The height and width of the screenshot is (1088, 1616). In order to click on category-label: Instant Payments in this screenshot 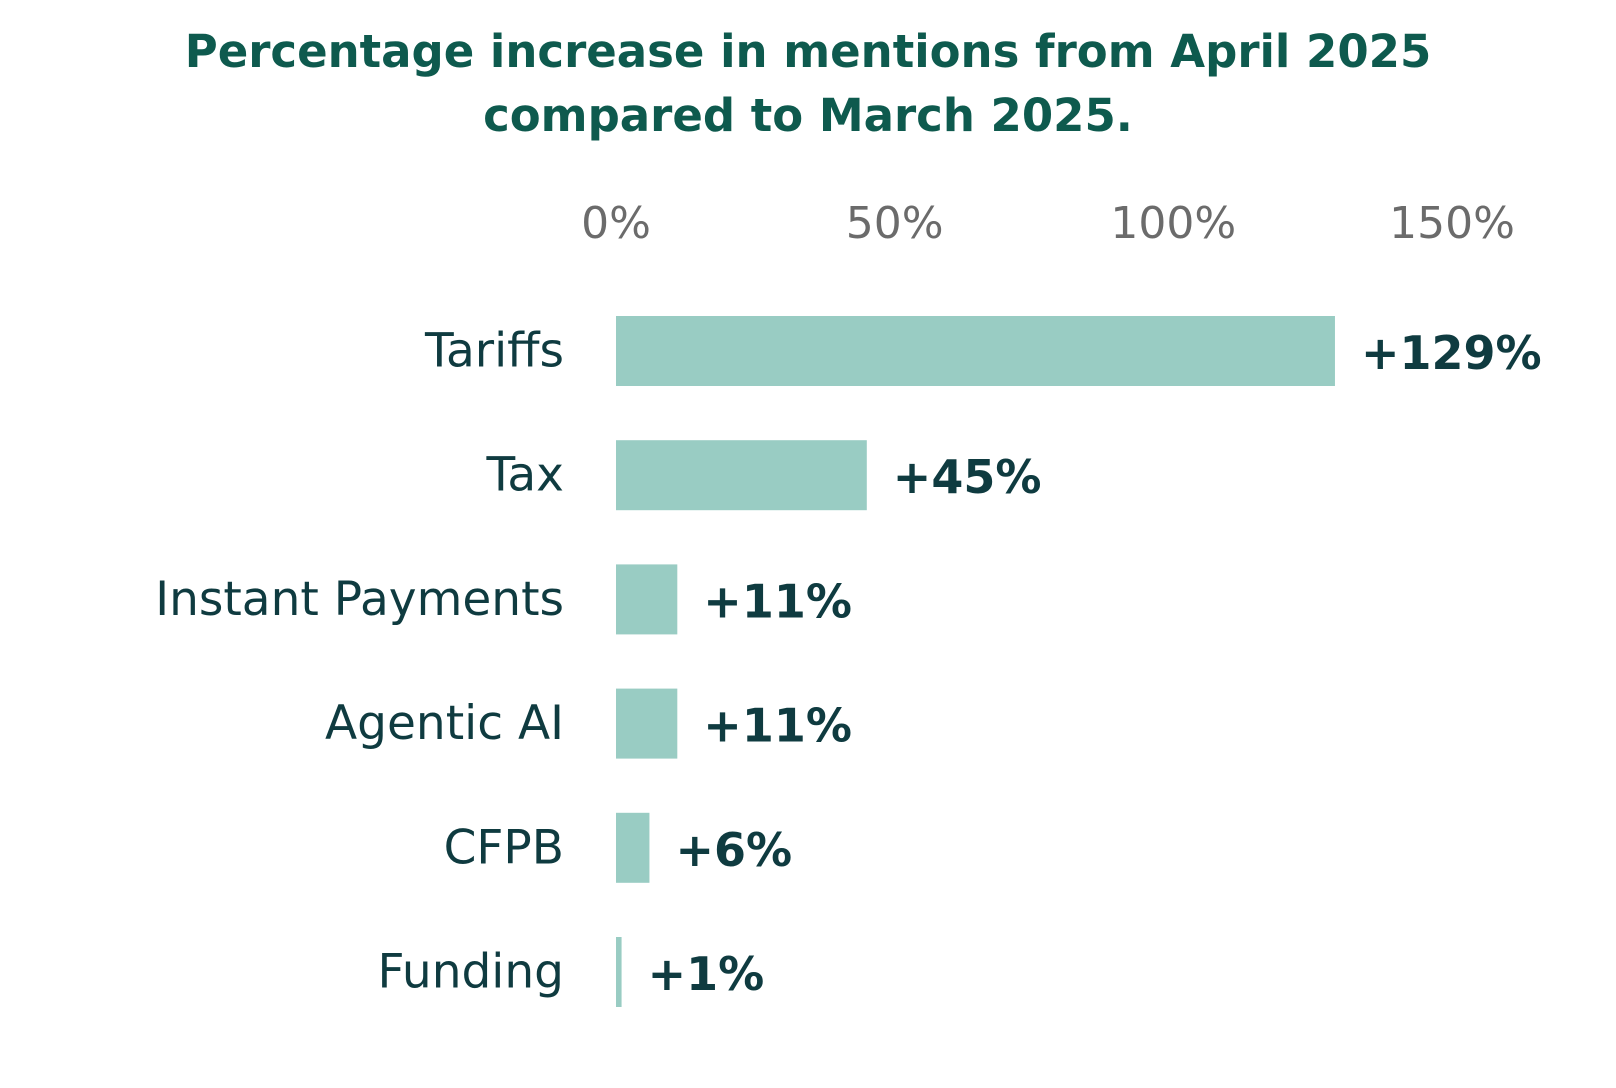, I will do `click(359, 599)`.